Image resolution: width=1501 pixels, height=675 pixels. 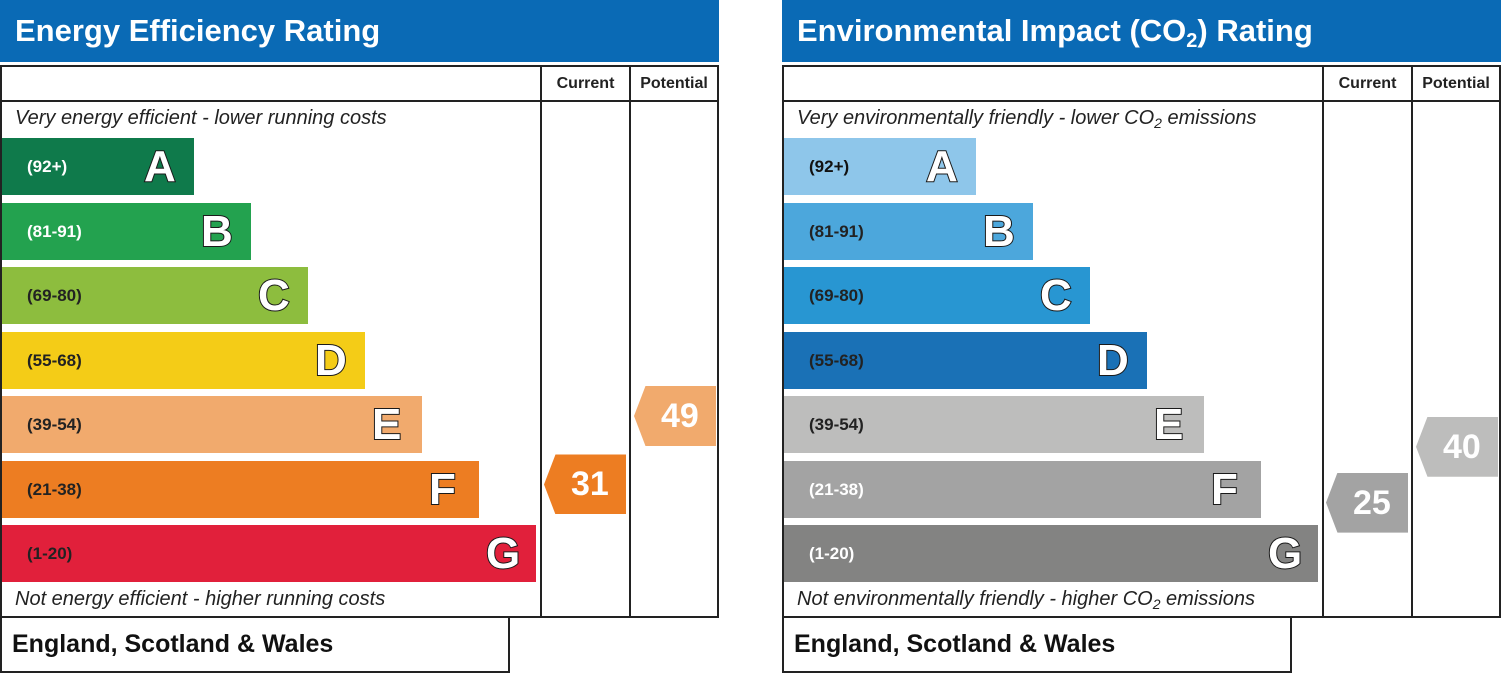 I want to click on current-rating-value: 31, so click(x=590, y=484).